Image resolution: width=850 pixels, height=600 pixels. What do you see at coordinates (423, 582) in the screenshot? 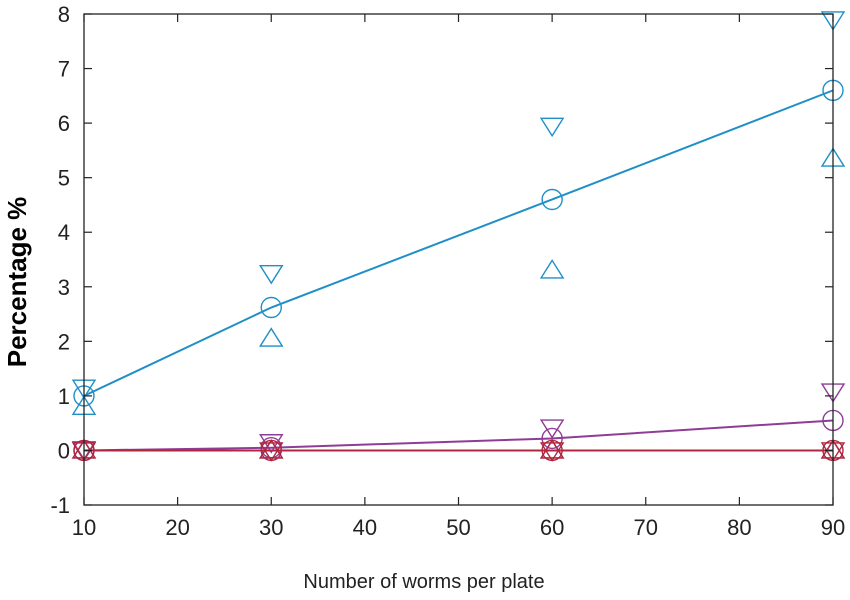
I see `x-axis-title: Number of worms per plate` at bounding box center [423, 582].